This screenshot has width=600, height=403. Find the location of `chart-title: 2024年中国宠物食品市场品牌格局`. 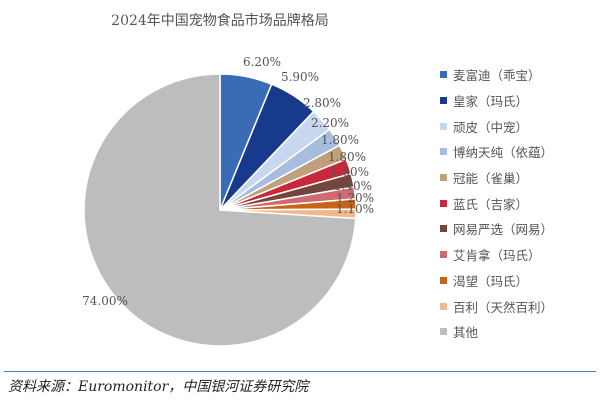

chart-title: 2024年中国宠物食品市场品牌格局 is located at coordinates (220, 21).